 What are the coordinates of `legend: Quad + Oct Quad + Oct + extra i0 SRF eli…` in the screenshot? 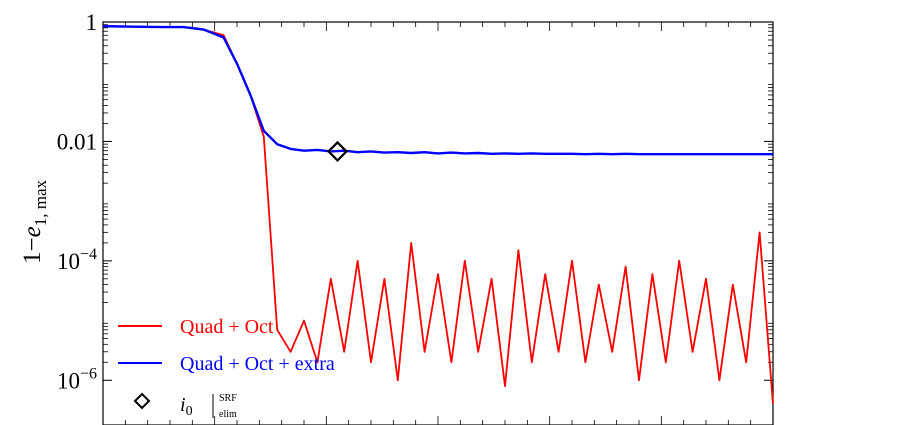 It's located at (226, 368).